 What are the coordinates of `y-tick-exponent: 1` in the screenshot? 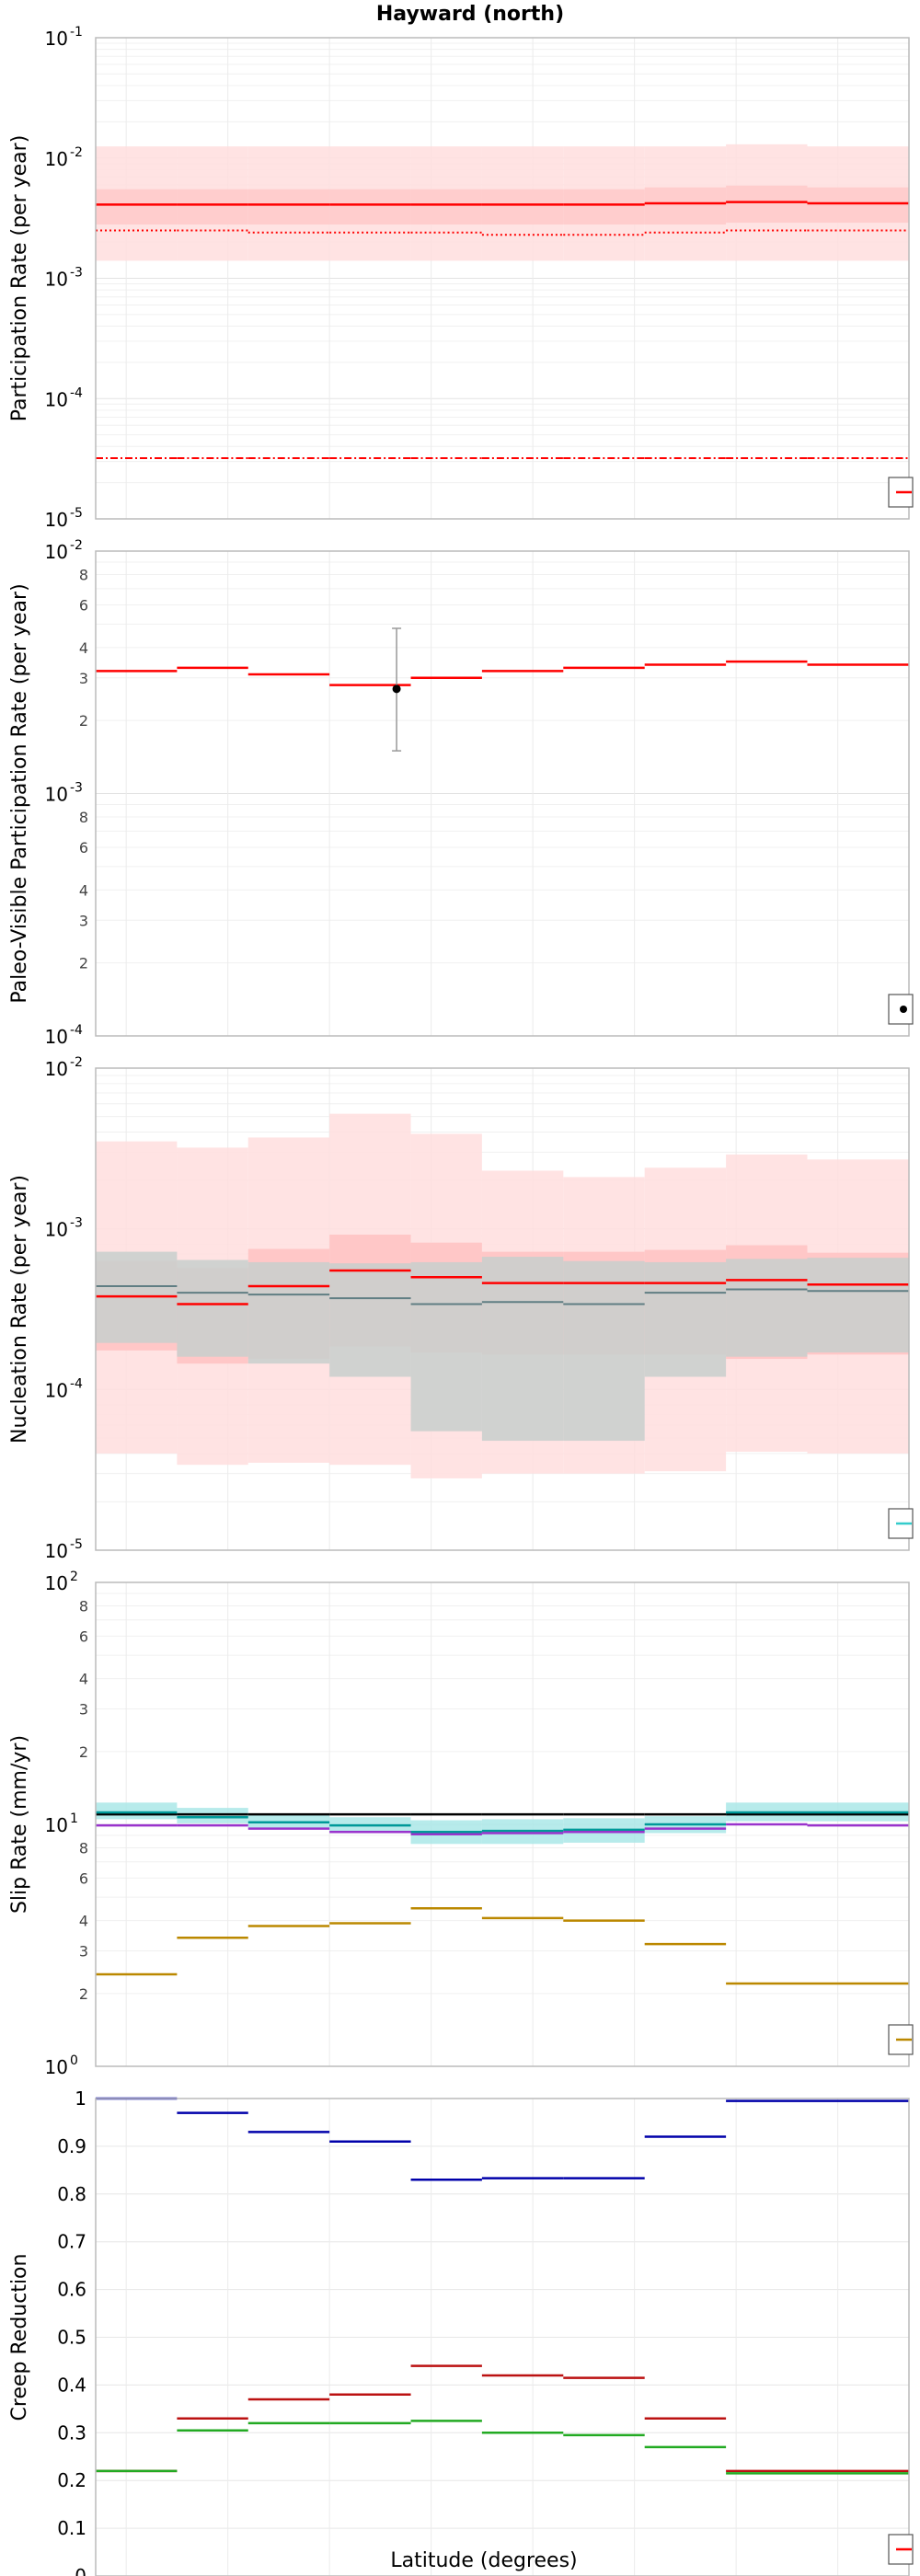 It's located at (74, 1818).